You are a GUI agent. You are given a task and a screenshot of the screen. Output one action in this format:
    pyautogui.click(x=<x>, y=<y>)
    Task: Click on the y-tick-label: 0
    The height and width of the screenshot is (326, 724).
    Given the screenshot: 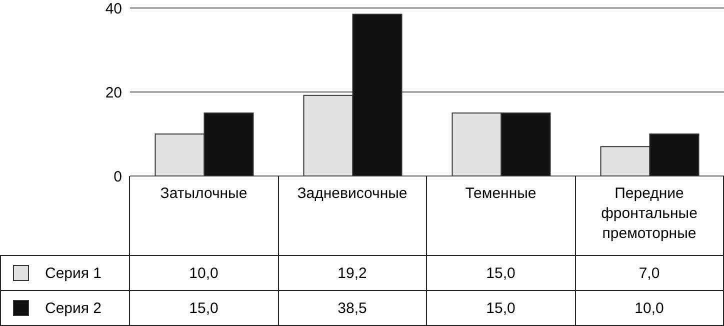 What is the action you would take?
    pyautogui.click(x=118, y=177)
    